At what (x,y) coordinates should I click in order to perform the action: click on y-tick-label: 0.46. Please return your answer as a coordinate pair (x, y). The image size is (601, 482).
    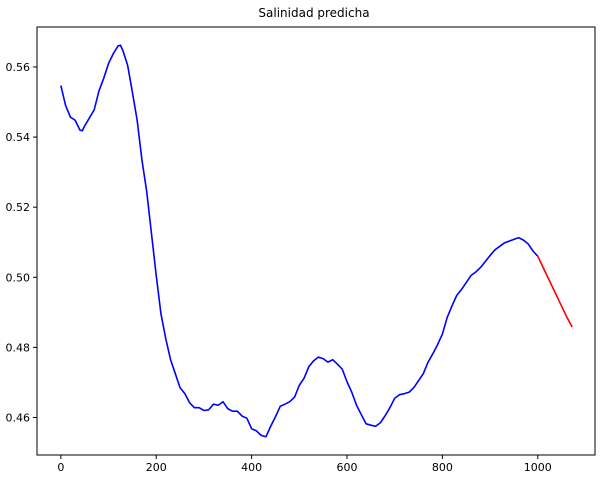
    Looking at the image, I should click on (18, 417).